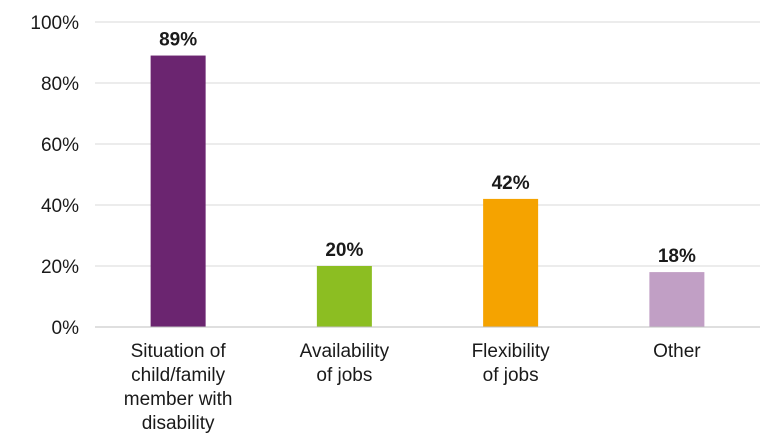 Image resolution: width=766 pixels, height=442 pixels. What do you see at coordinates (178, 40) in the screenshot?
I see `value-label: 89%` at bounding box center [178, 40].